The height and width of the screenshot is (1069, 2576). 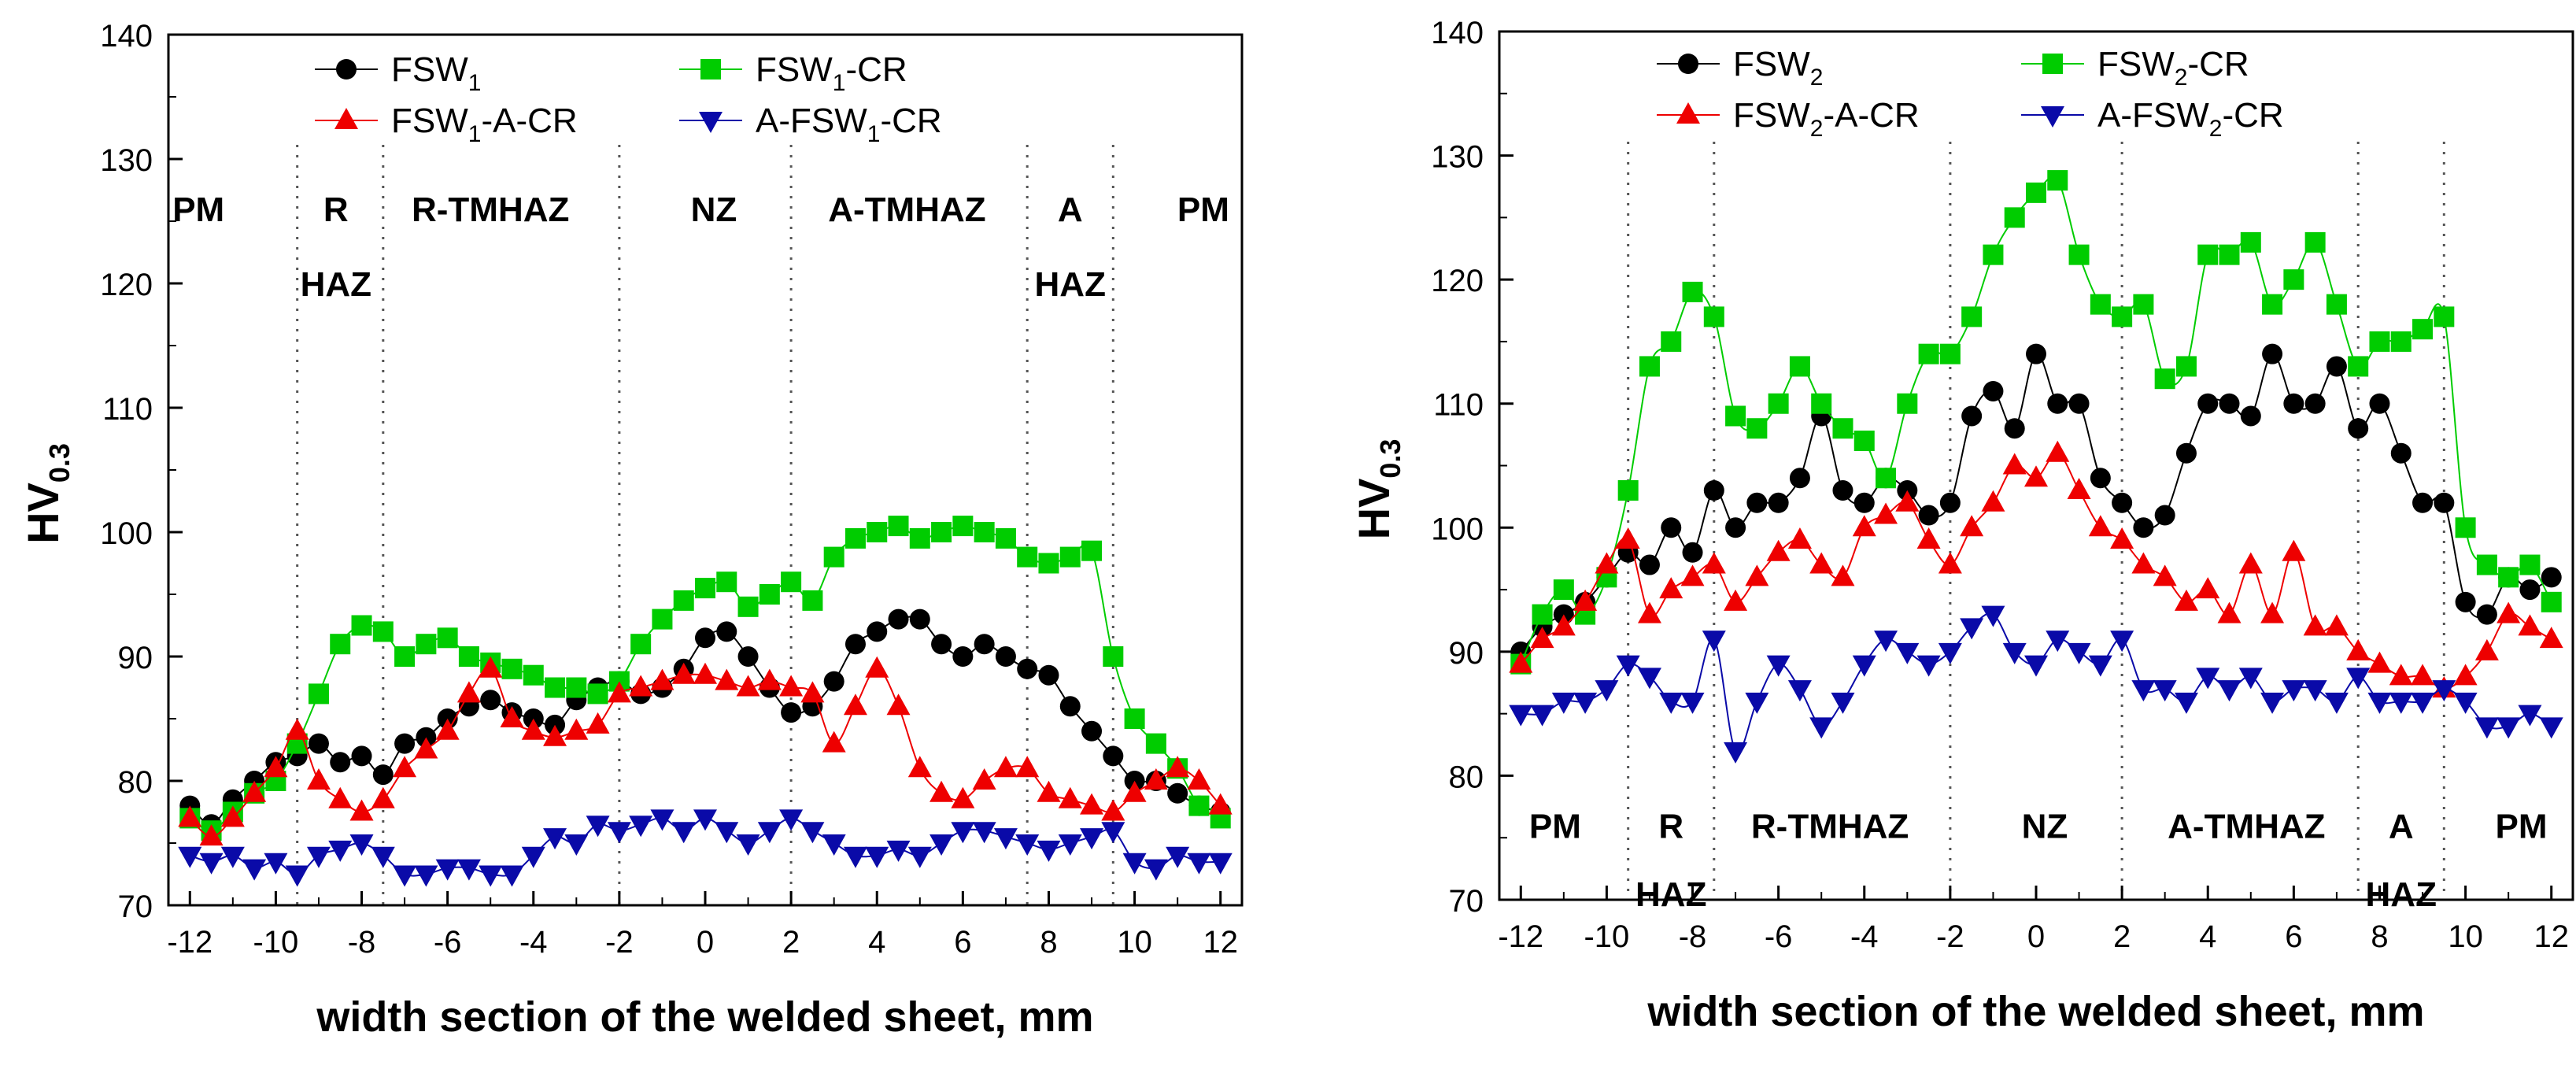 What do you see at coordinates (47, 493) in the screenshot?
I see `y-axis-title: HV0.3` at bounding box center [47, 493].